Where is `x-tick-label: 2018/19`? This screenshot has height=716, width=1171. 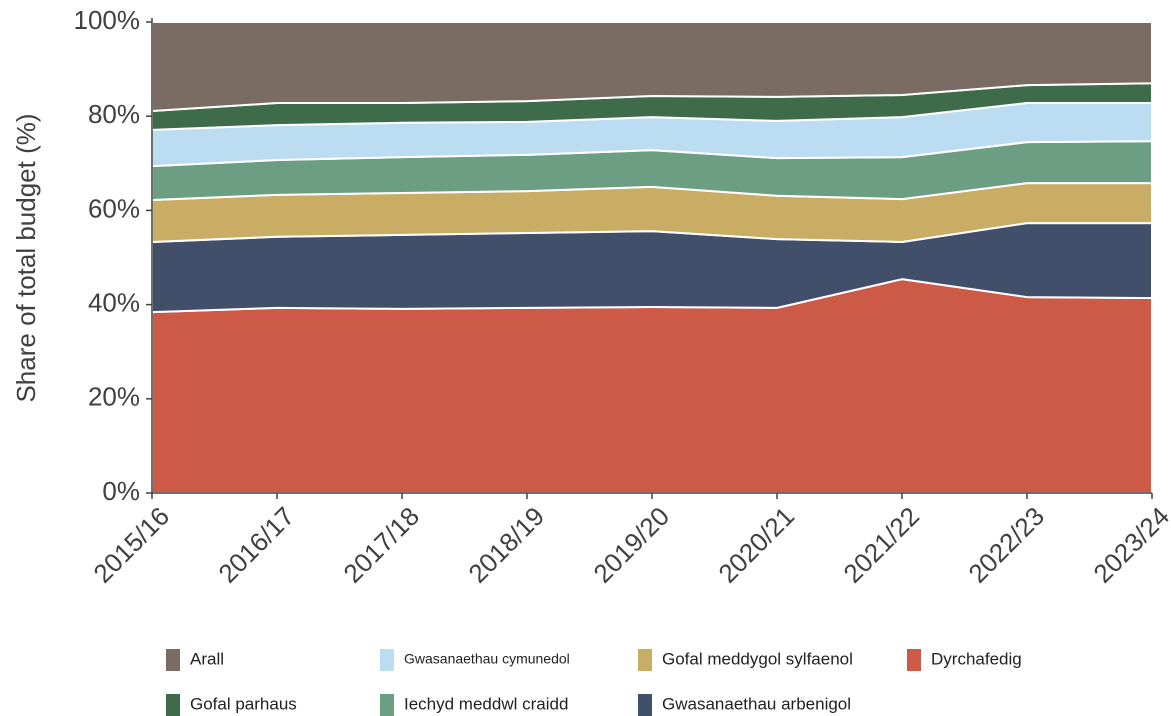 x-tick-label: 2018/19 is located at coordinates (506, 545).